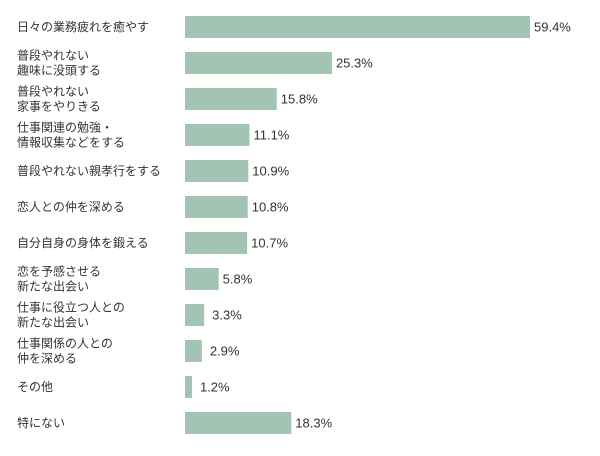  I want to click on category-label: 仕事に役立つ人との新たな出会い, so click(71, 315).